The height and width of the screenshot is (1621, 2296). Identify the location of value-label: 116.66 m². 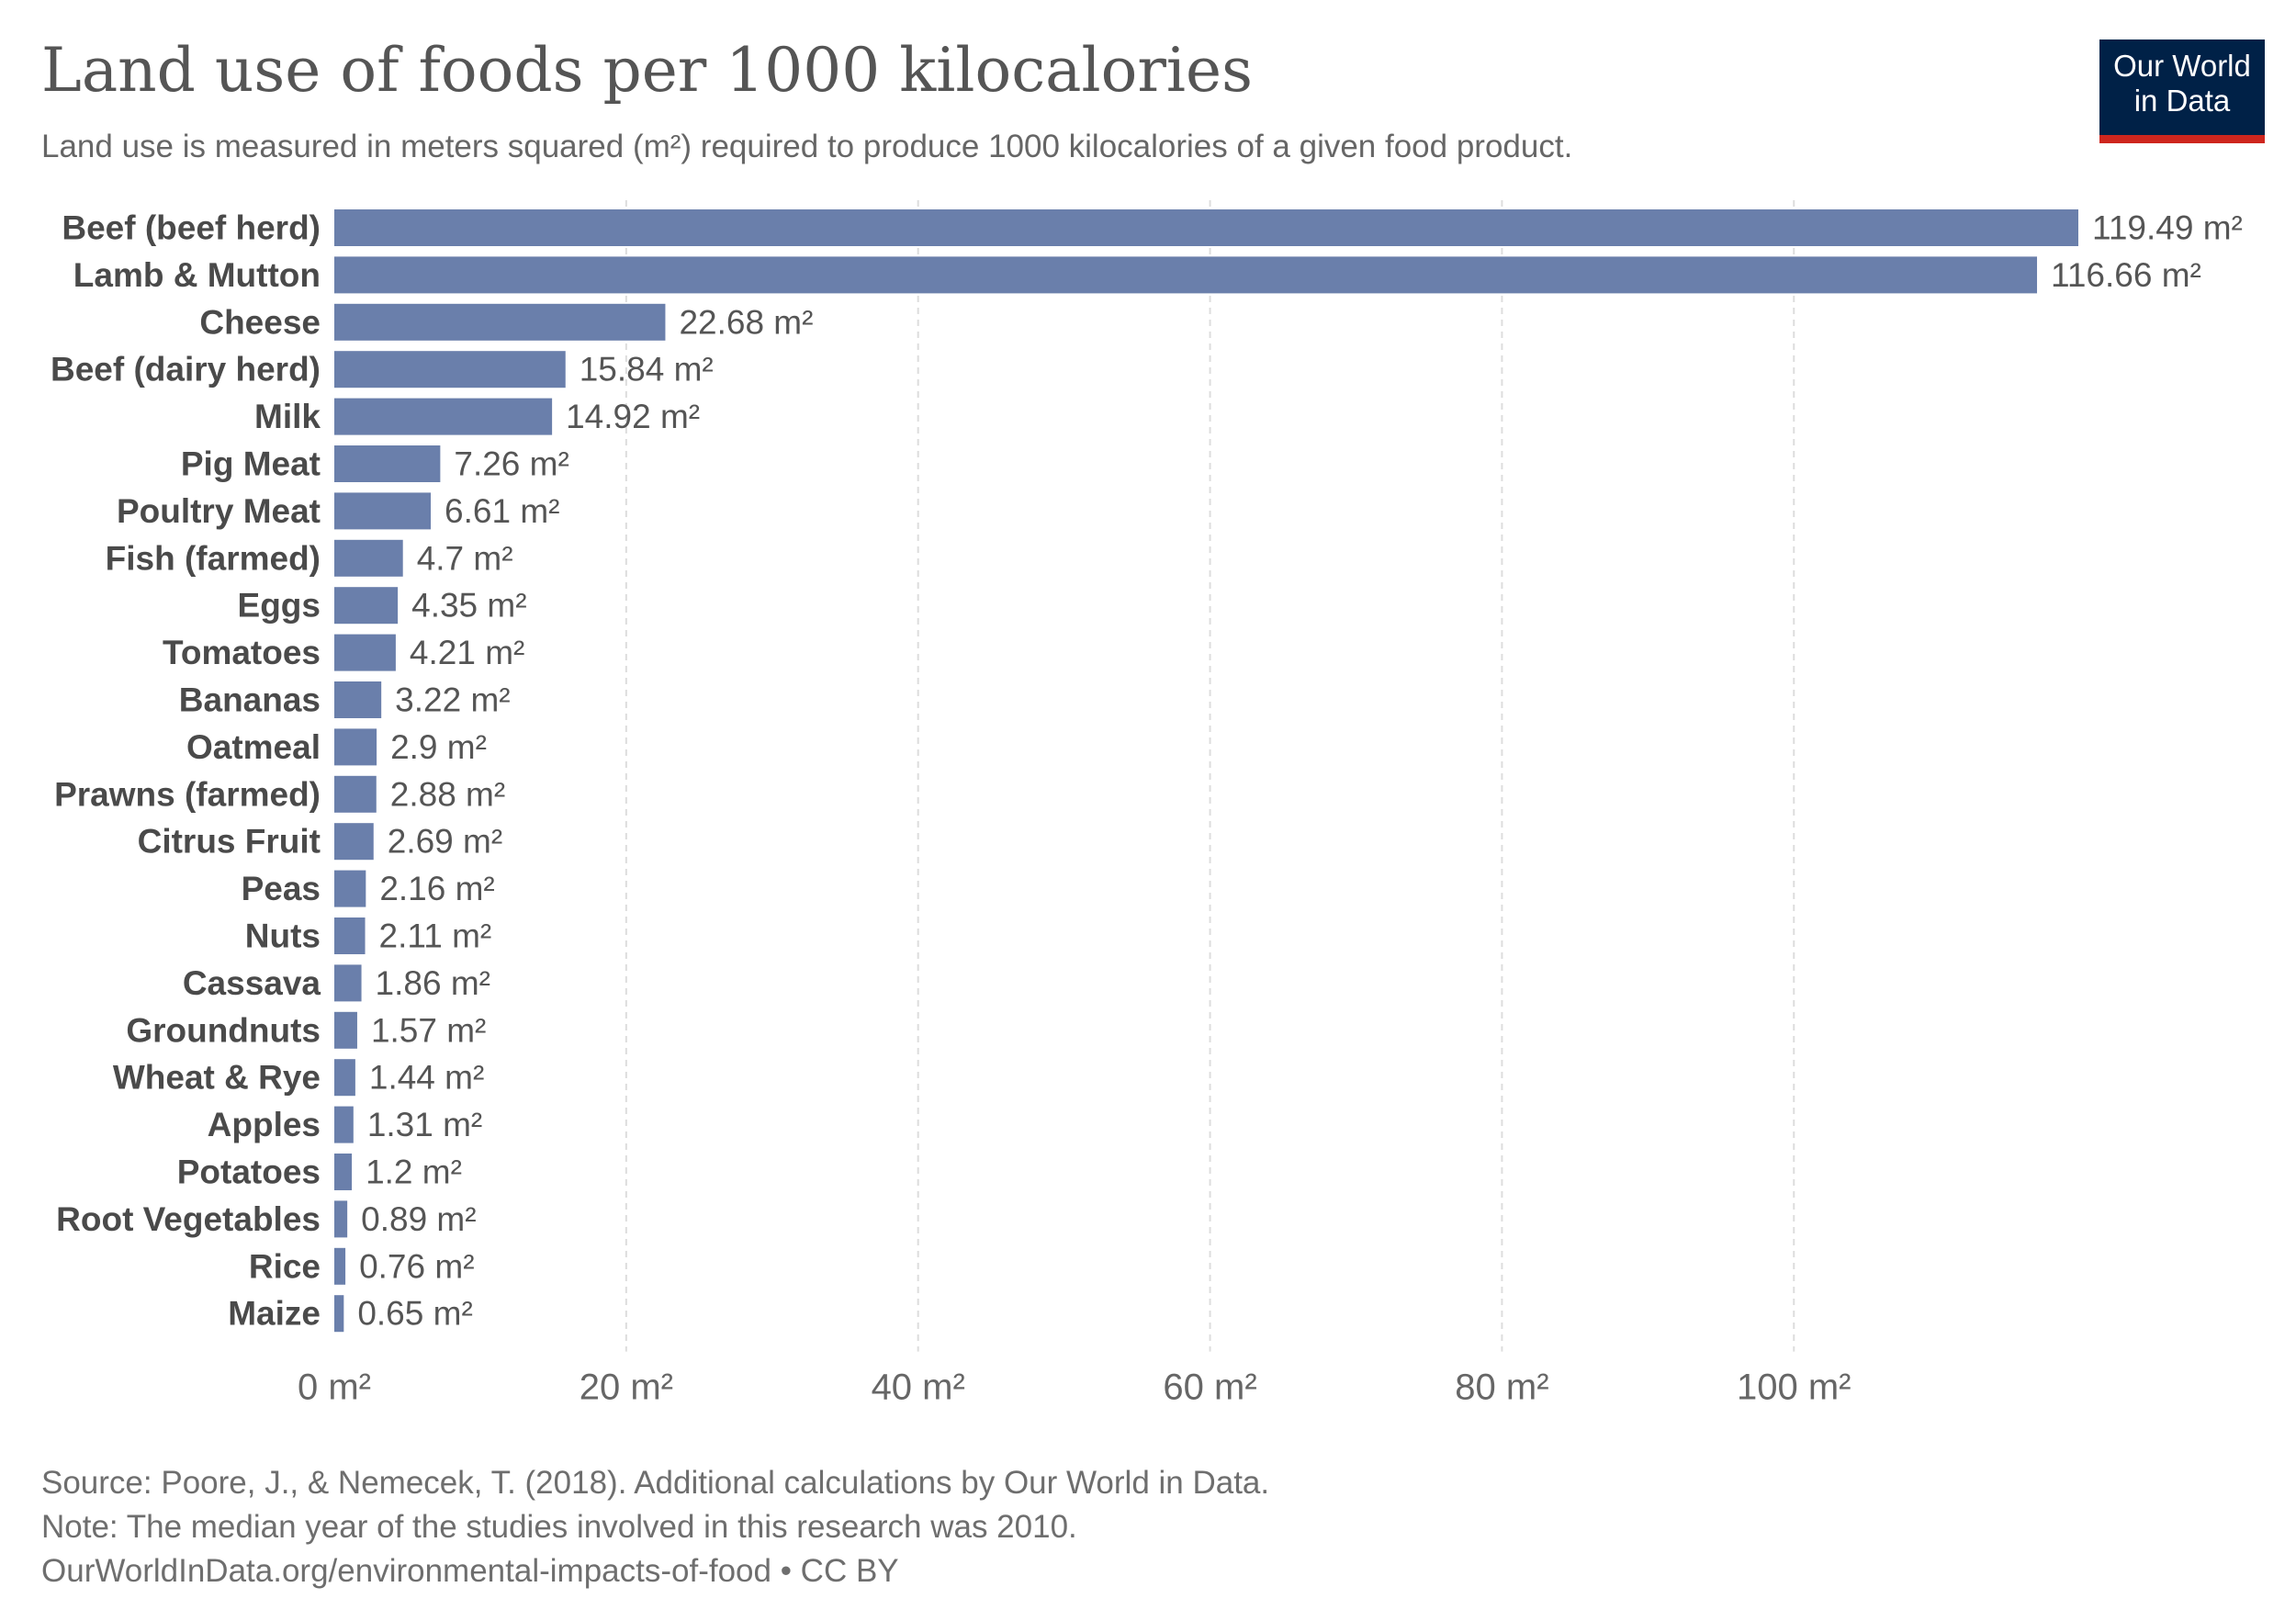
(2126, 275).